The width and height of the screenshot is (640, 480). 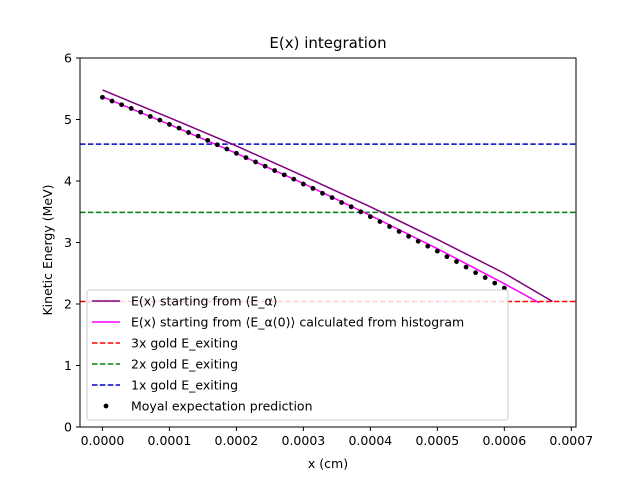 What do you see at coordinates (68, 119) in the screenshot?
I see `y-tick-label: 5` at bounding box center [68, 119].